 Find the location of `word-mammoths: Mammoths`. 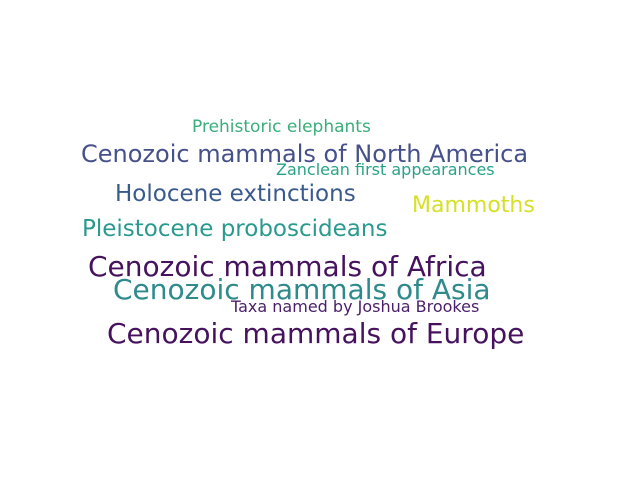

word-mammoths: Mammoths is located at coordinates (473, 205).